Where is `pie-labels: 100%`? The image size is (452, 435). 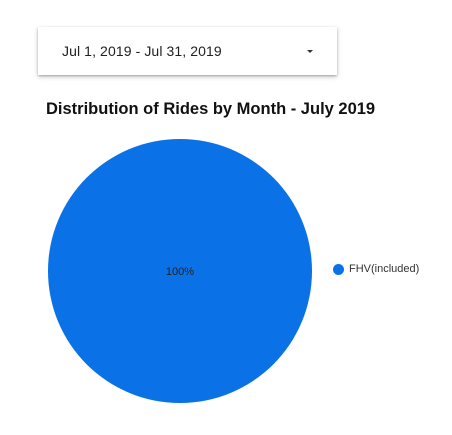
pie-labels: 100% is located at coordinates (180, 272).